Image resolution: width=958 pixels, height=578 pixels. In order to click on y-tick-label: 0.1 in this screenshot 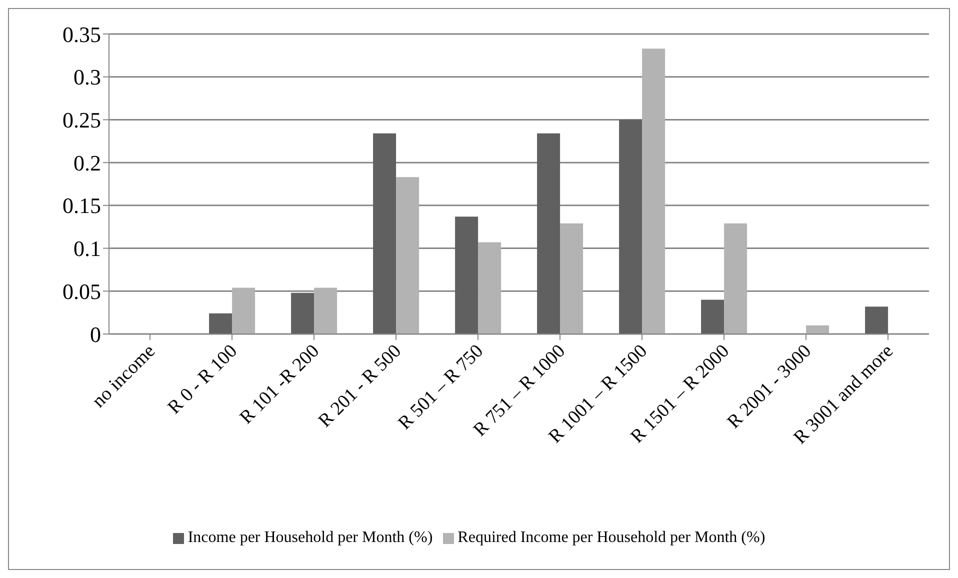, I will do `click(87, 249)`.